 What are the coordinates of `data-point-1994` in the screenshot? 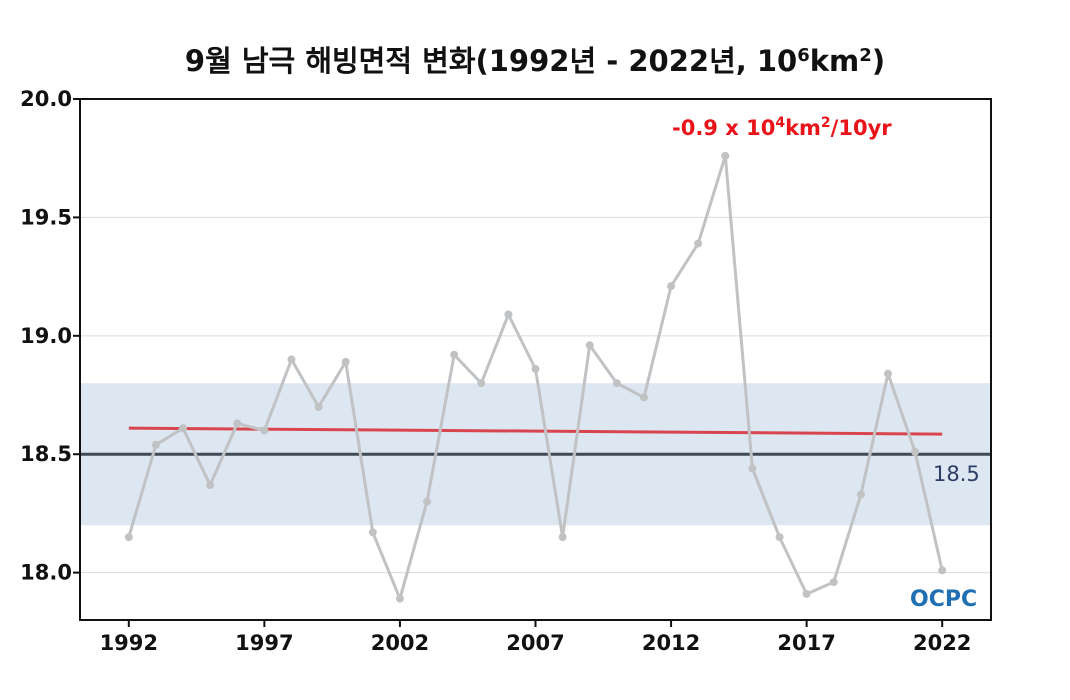 It's located at (183, 428).